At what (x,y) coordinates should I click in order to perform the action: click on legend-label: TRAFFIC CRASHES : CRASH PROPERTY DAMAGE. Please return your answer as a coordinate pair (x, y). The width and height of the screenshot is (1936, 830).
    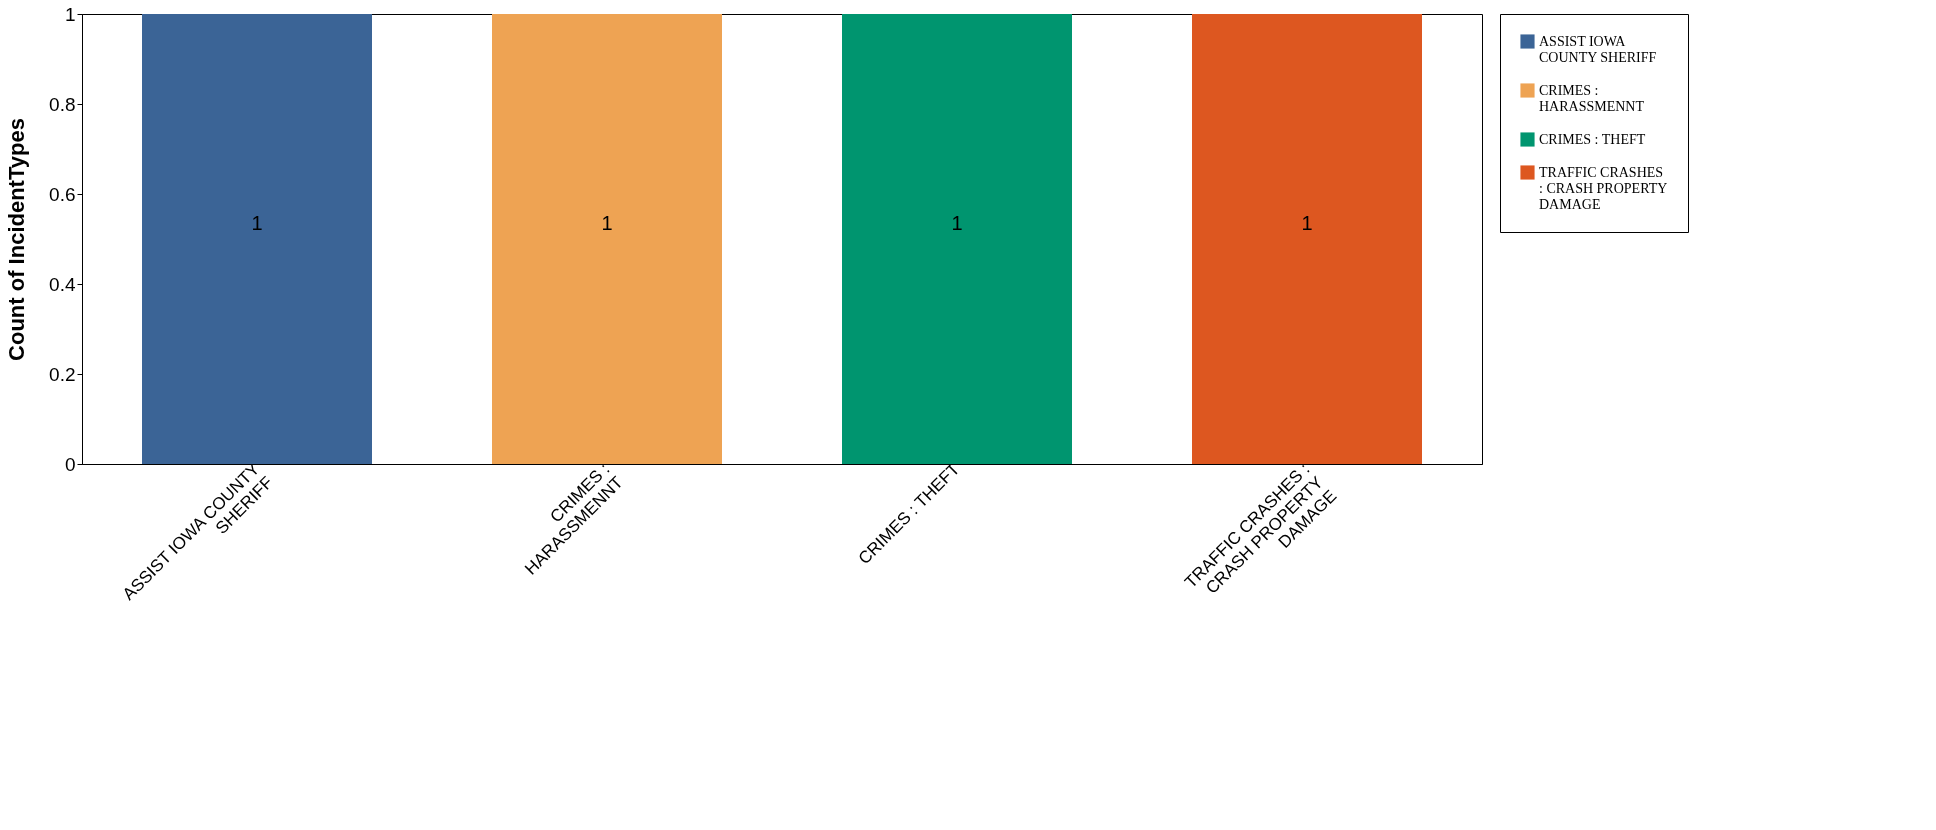
    Looking at the image, I should click on (1603, 188).